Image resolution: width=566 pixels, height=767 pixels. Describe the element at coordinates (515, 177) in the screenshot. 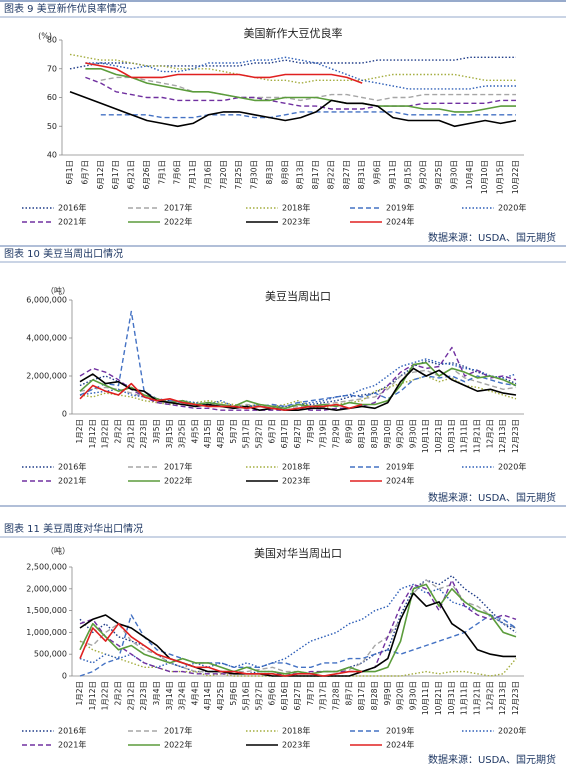

I see `x-tick-label: 10月22日` at that location.